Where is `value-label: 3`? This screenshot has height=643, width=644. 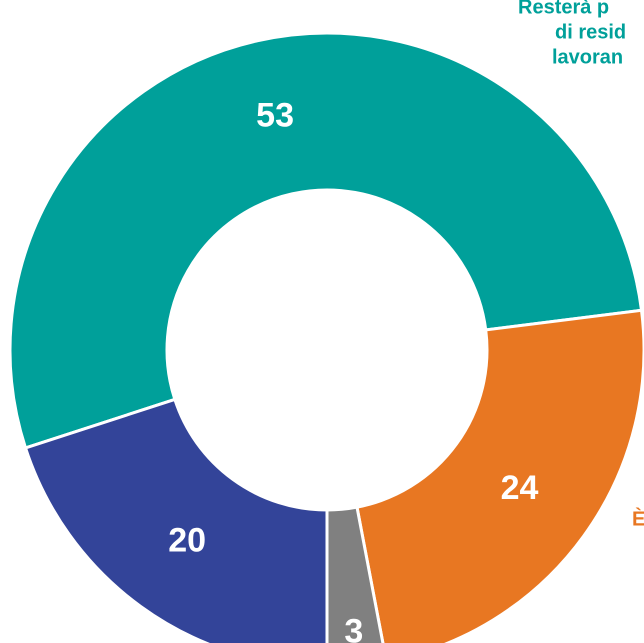
value-label: 3 is located at coordinates (353, 628).